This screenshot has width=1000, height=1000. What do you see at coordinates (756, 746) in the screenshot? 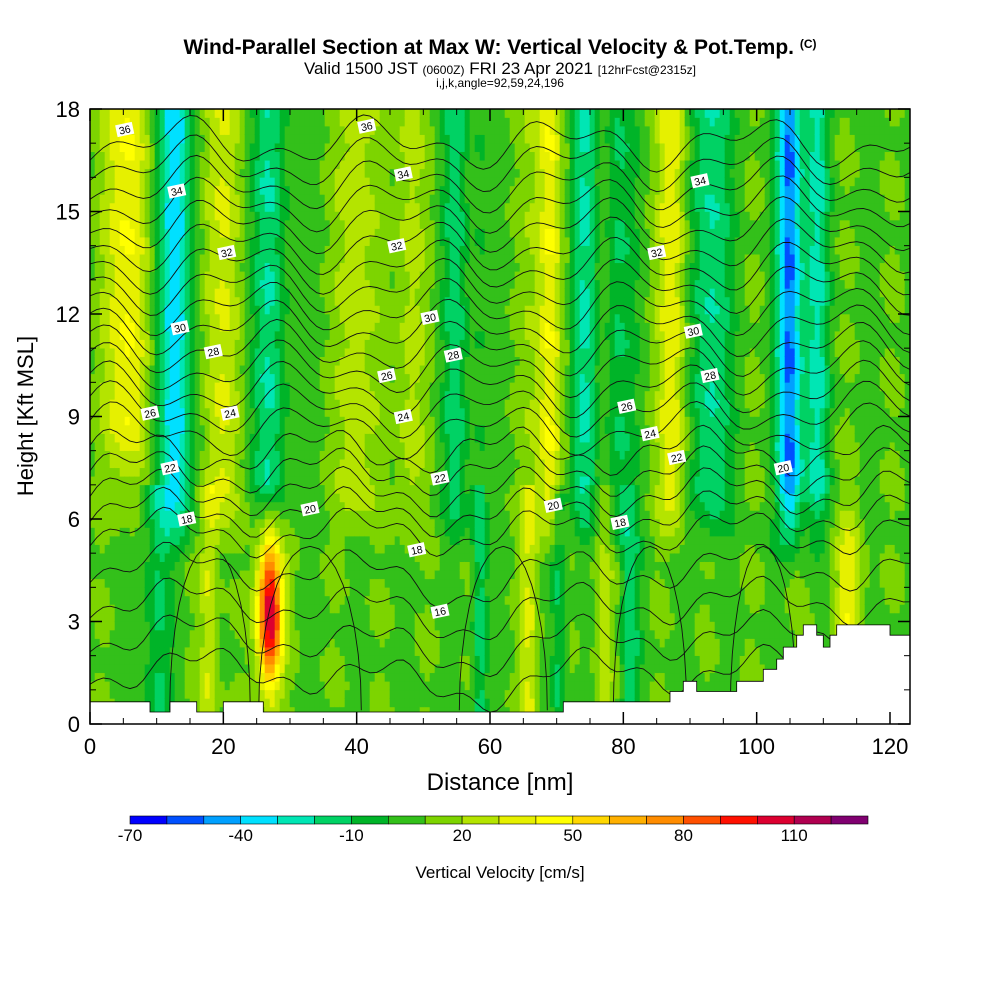
I see `x-tick-label: 100` at bounding box center [756, 746].